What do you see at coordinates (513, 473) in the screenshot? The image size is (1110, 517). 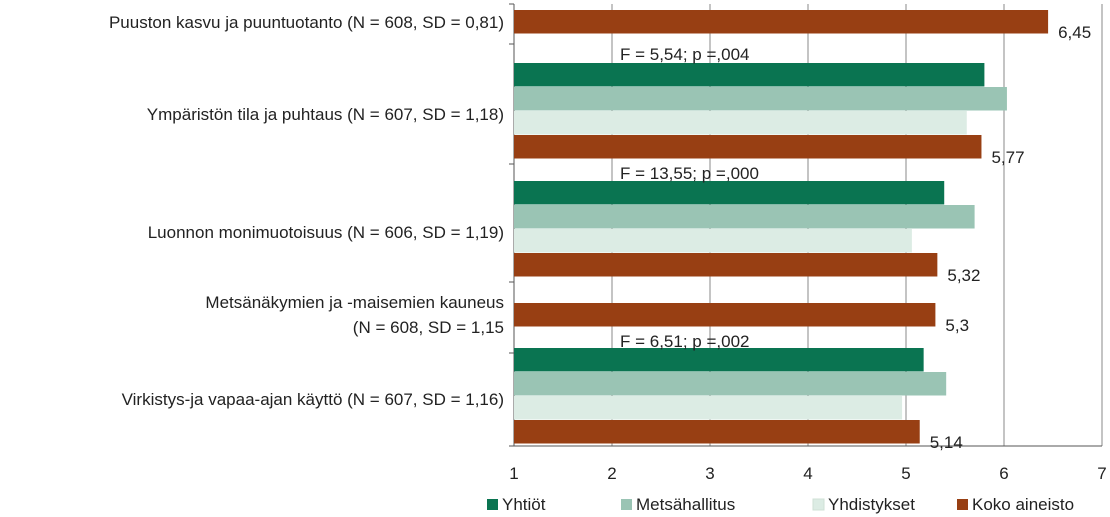 I see `x-tick-label: 1` at bounding box center [513, 473].